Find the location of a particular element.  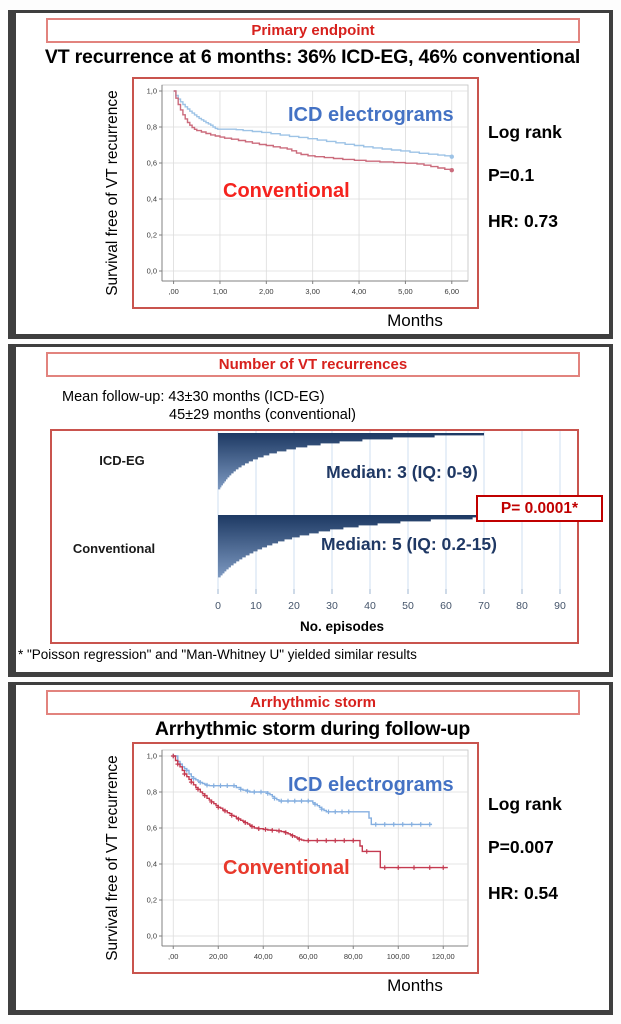

recurrences-header: Number of VT recurrences is located at coordinates (313, 364).